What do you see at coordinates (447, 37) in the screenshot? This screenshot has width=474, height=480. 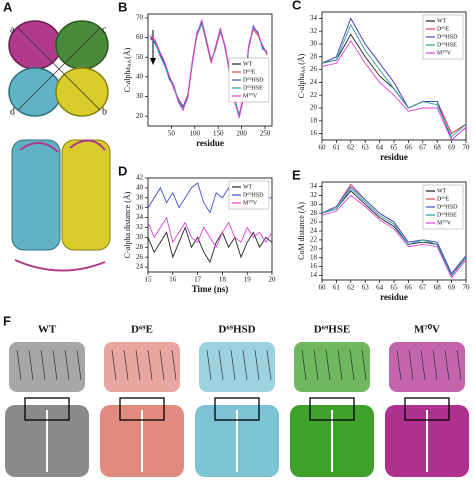 I see `legend-label: D⁶⁹HSD` at bounding box center [447, 37].